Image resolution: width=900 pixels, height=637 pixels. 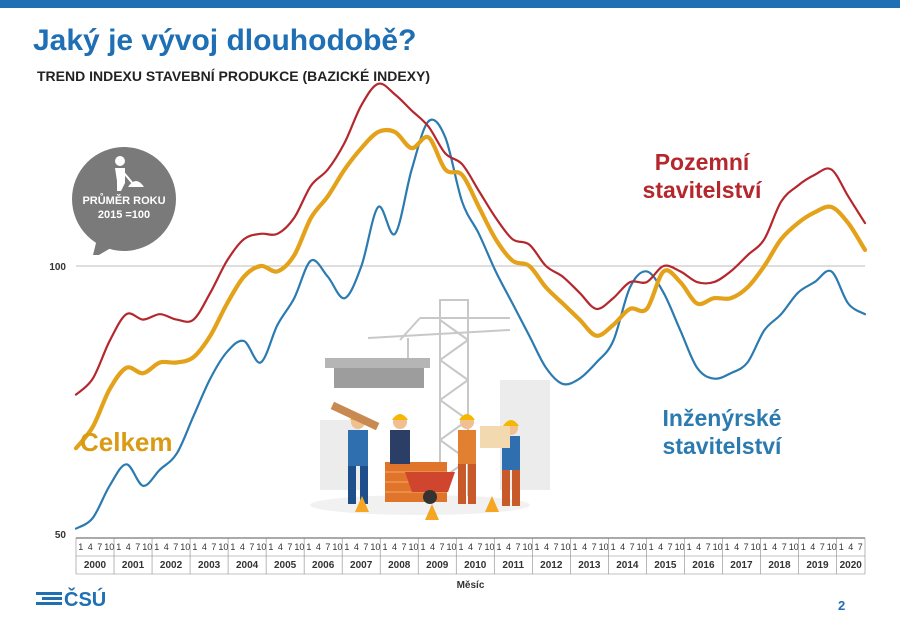 I want to click on page-number: 2, so click(x=842, y=605).